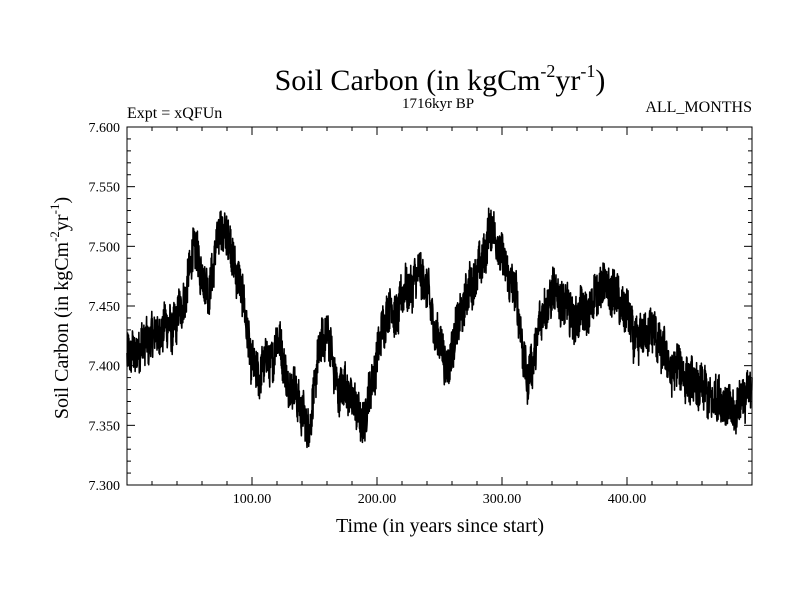 This screenshot has height=600, width=800. Describe the element at coordinates (54, 209) in the screenshot. I see `y-axis-label-sup2: -1` at that location.